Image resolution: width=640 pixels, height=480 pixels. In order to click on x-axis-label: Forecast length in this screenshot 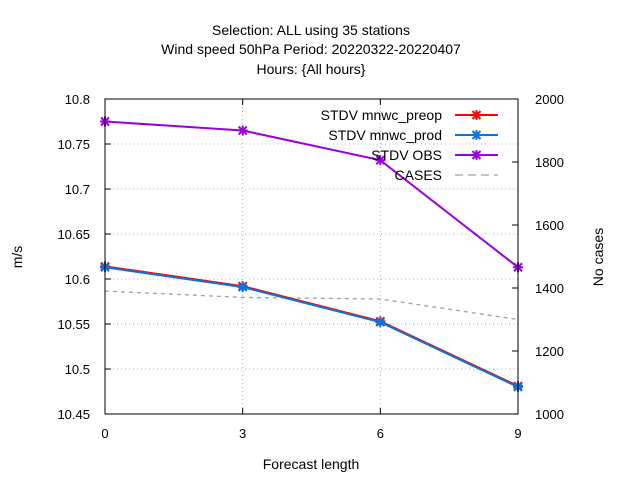, I will do `click(311, 464)`.